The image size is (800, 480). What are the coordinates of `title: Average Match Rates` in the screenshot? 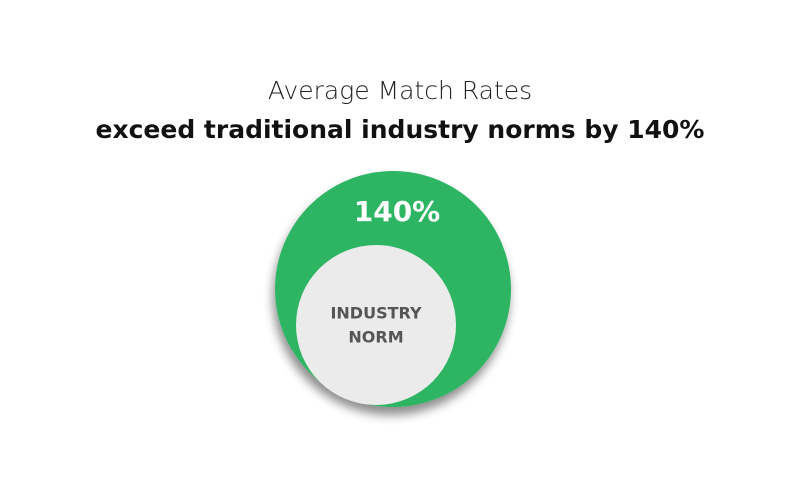 It's located at (400, 90).